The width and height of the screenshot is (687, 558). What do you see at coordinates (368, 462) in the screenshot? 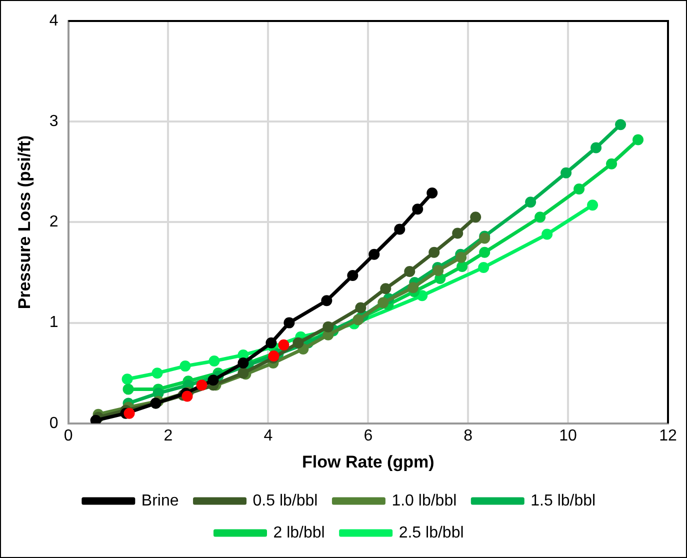
I see `x-axis-title: Flow Rate (gpm)` at bounding box center [368, 462].